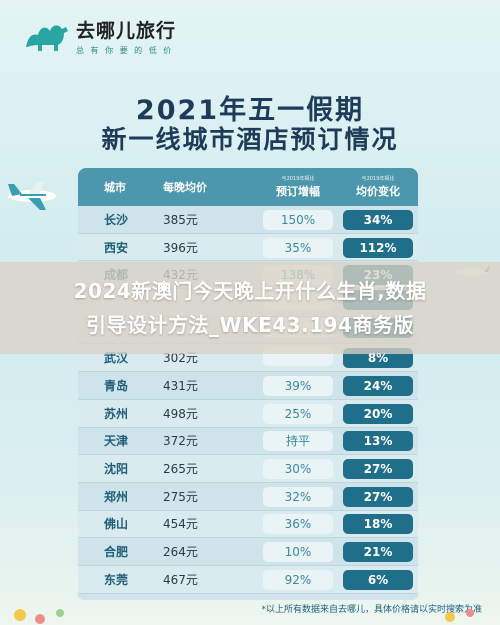 The width and height of the screenshot is (500, 625). Describe the element at coordinates (248, 496) in the screenshot. I see `table-row: 郑州 275元 32% 27%` at that location.